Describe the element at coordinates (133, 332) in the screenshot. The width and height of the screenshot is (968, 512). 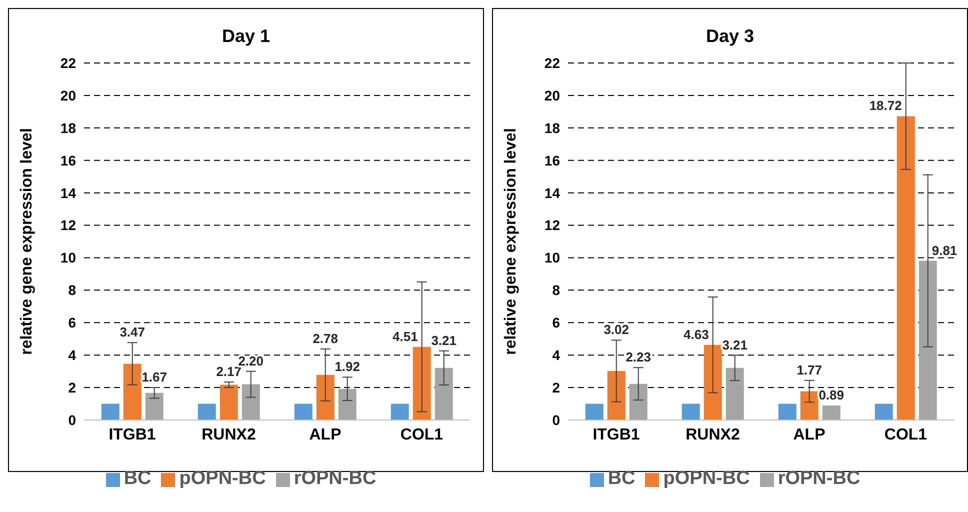
I see `data-label: 3.47` at that location.